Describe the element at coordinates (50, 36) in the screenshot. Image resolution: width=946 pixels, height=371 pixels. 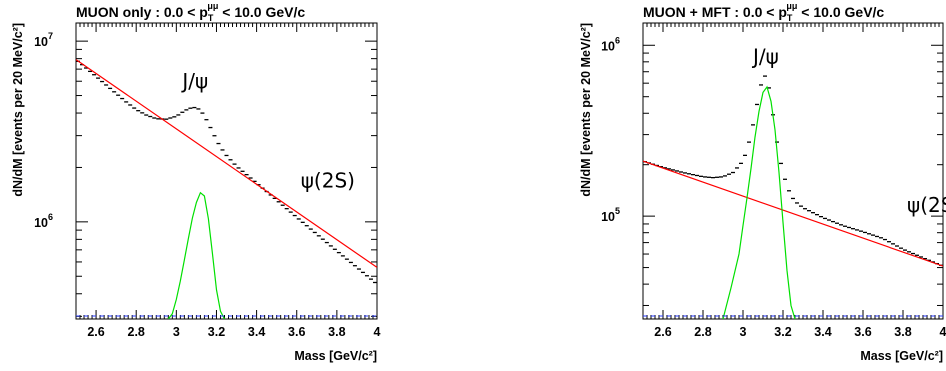
I see `y-tick-exponent: 7` at that location.